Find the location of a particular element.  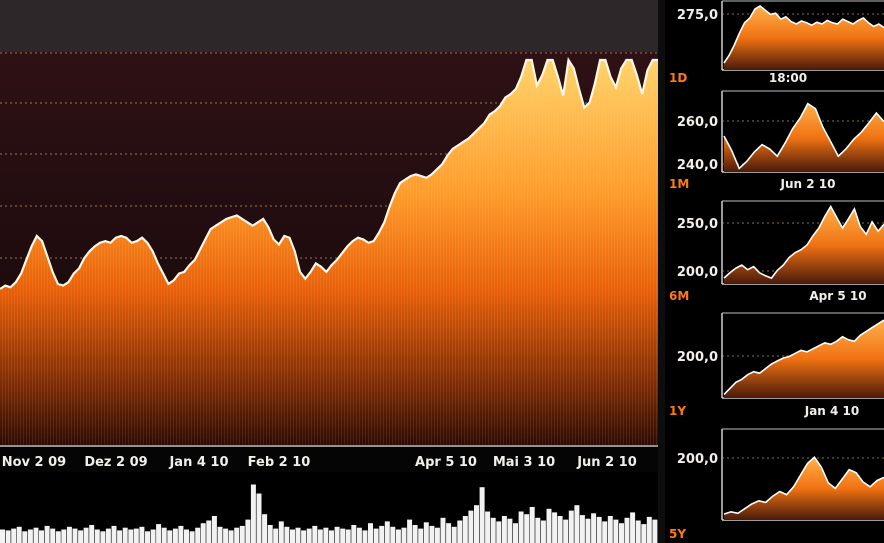

thumbnail-p5y: 200,0 5Y is located at coordinates (774, 485).